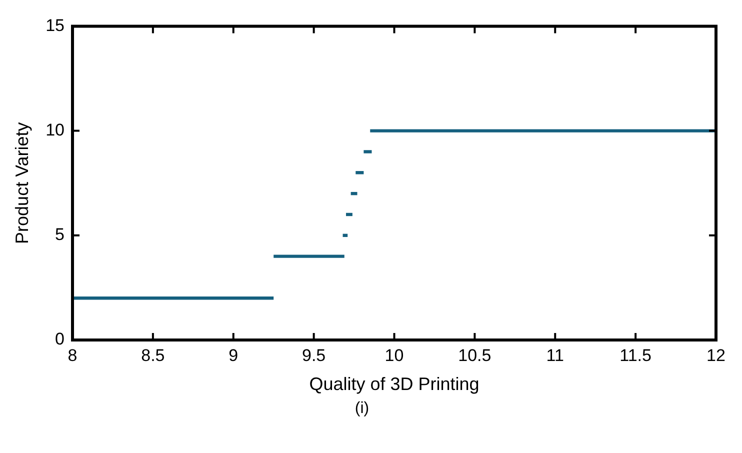 Image resolution: width=742 pixels, height=453 pixels. What do you see at coordinates (636, 355) in the screenshot?
I see `x-tick-label: 11.5` at bounding box center [636, 355].